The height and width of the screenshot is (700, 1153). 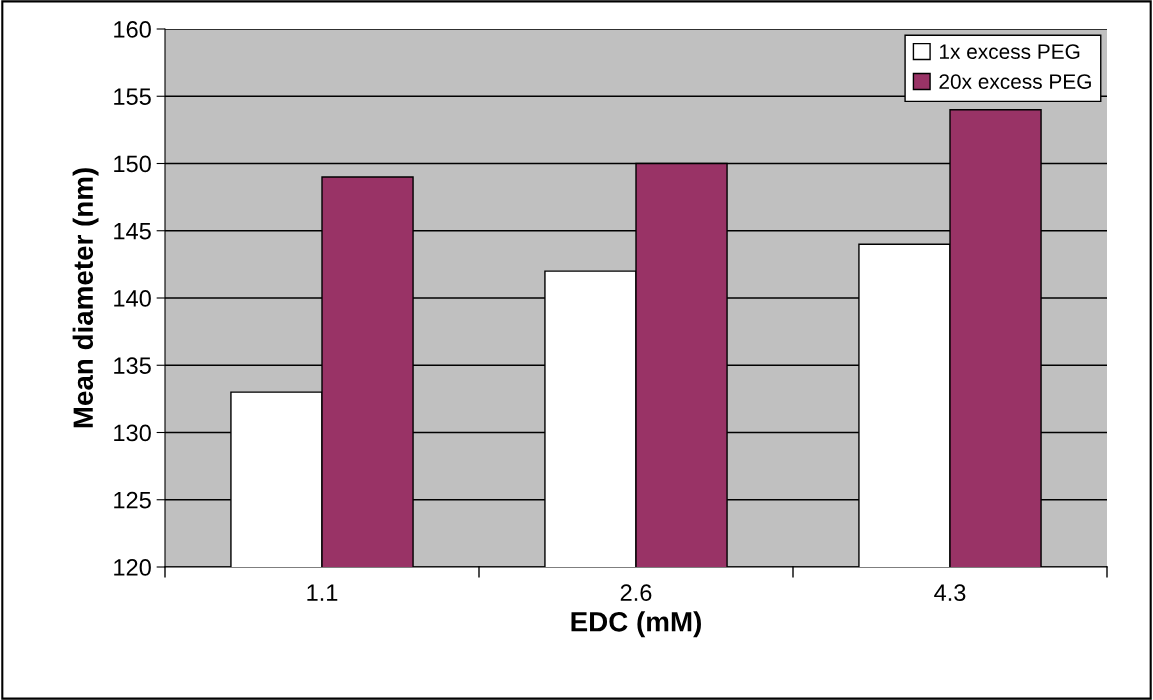 I want to click on y-tick-label: 120, so click(x=132, y=567).